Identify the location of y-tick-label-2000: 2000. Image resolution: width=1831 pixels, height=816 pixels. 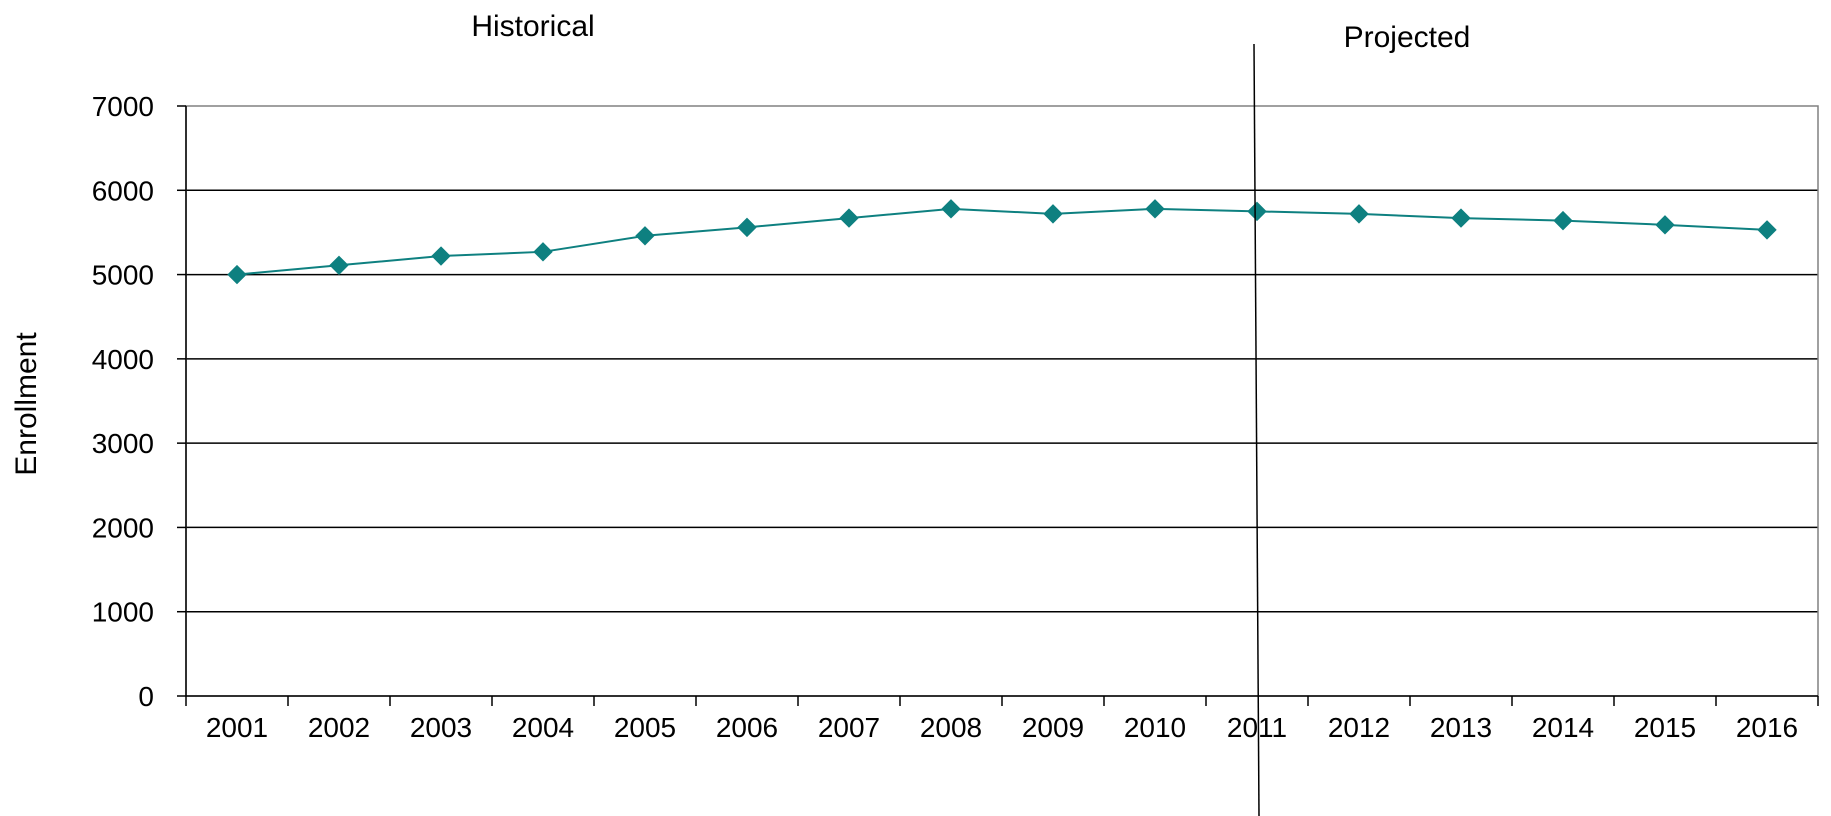
(123, 527).